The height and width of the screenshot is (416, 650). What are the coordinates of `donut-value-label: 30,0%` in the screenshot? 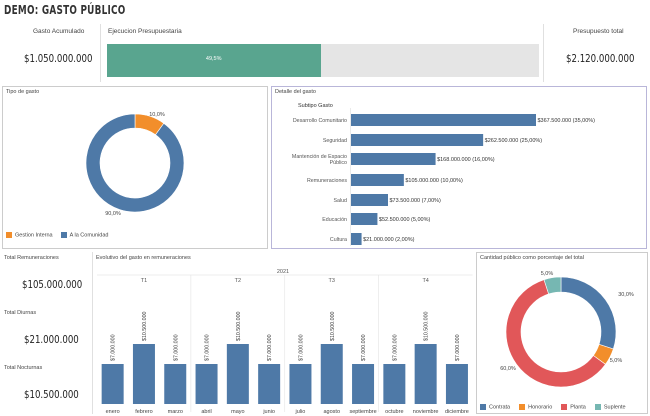 It's located at (626, 295).